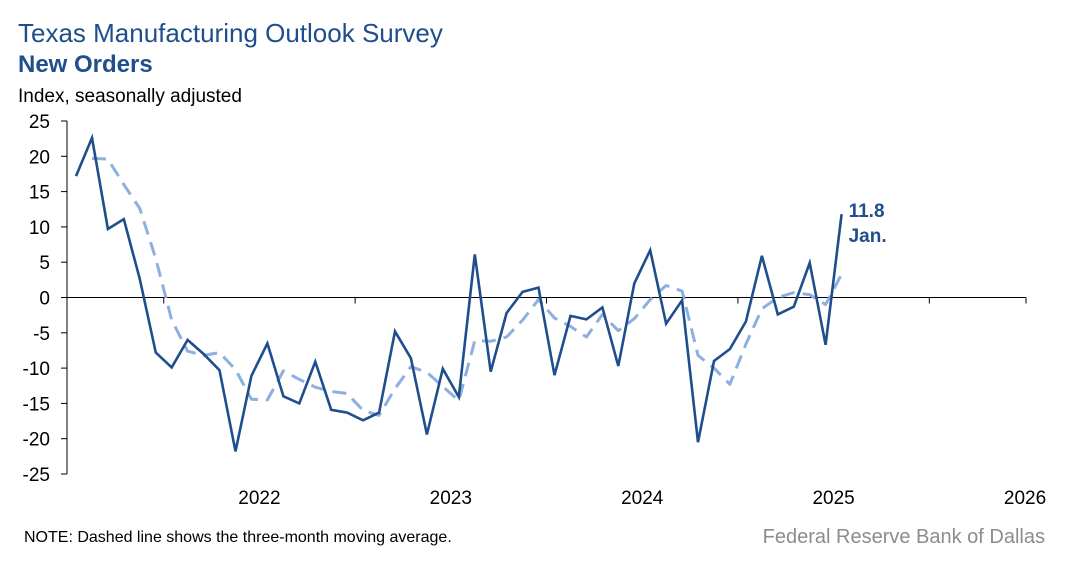 Image resolution: width=1069 pixels, height=564 pixels. Describe the element at coordinates (833, 498) in the screenshot. I see `x-tick-label: 2025` at that location.